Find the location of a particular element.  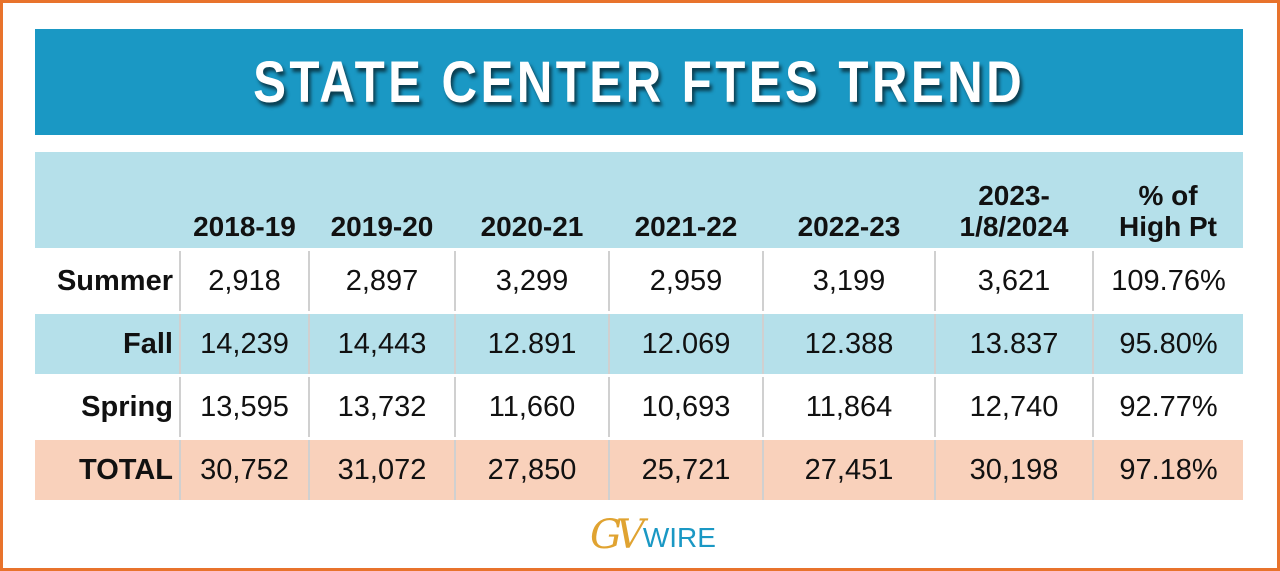

cell: 10,693 is located at coordinates (686, 406).